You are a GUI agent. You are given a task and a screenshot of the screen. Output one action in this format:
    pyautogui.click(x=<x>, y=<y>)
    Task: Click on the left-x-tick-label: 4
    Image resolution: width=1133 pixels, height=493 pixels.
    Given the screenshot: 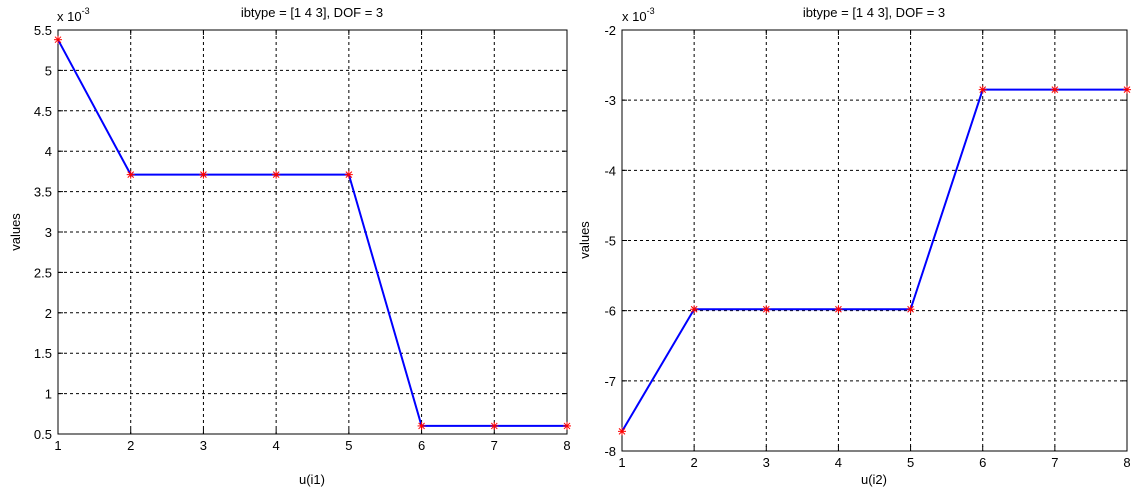 What is the action you would take?
    pyautogui.click(x=276, y=445)
    